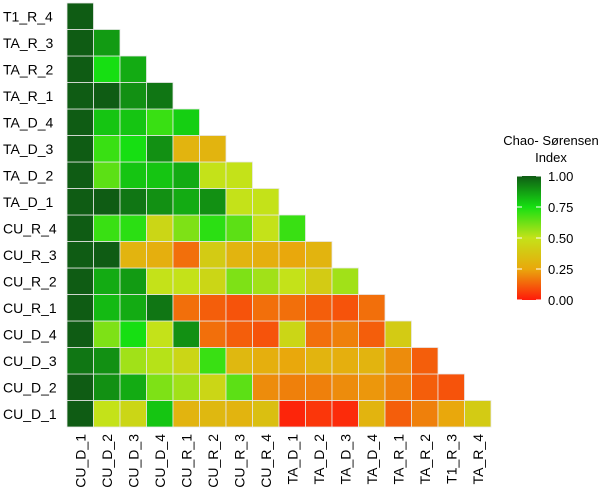 This screenshot has height=496, width=598. Describe the element at coordinates (30, 387) in the screenshot. I see `y-tick-label: CU_D_2` at that location.